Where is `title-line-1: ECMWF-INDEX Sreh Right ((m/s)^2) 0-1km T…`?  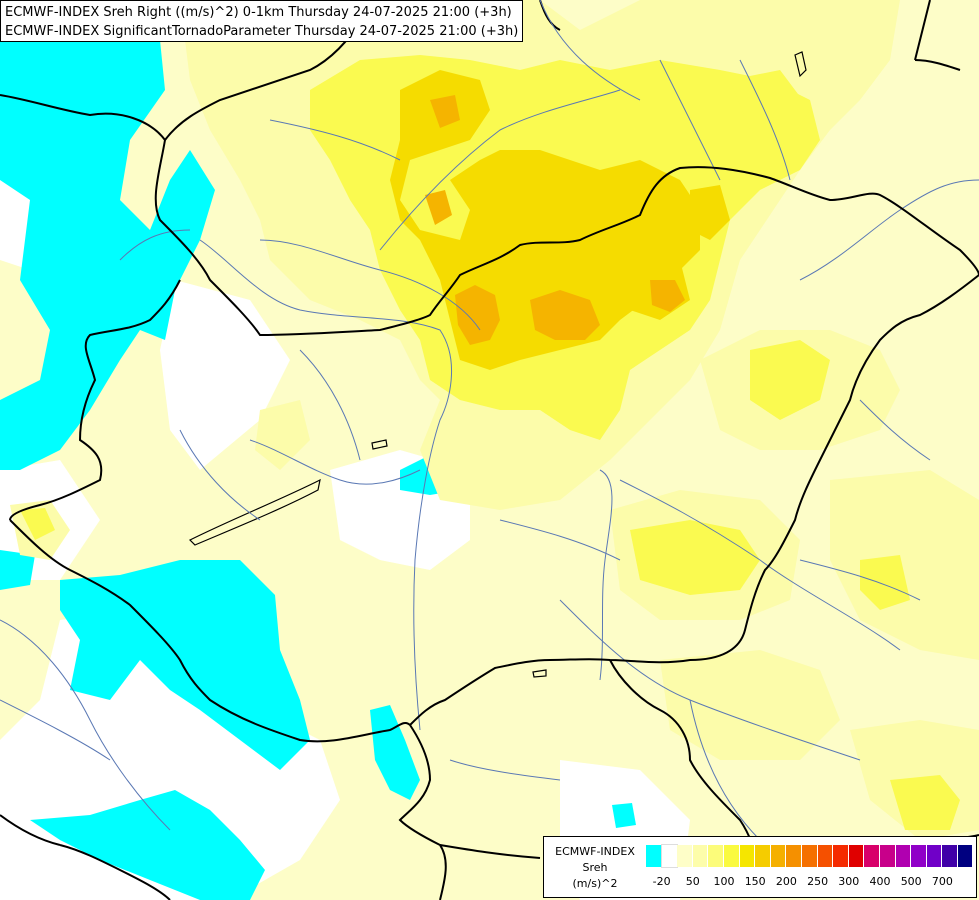
title-line-1: ECMWF-INDEX Sreh Right ((m/s)^2) 0-1km T… is located at coordinates (258, 12).